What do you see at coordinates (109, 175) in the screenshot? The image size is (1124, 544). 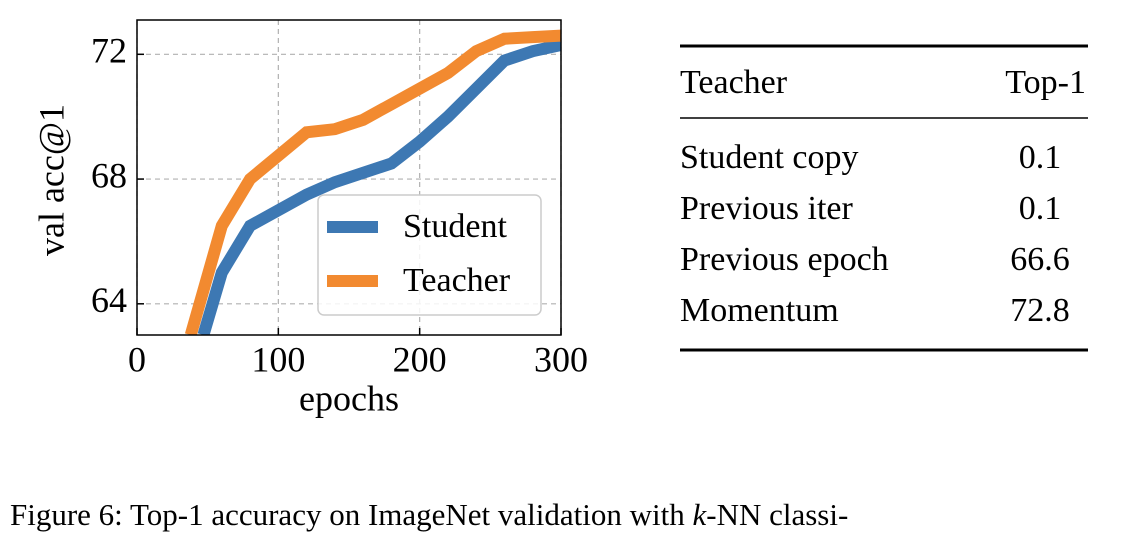 I see `y-tick-label: 68` at bounding box center [109, 175].